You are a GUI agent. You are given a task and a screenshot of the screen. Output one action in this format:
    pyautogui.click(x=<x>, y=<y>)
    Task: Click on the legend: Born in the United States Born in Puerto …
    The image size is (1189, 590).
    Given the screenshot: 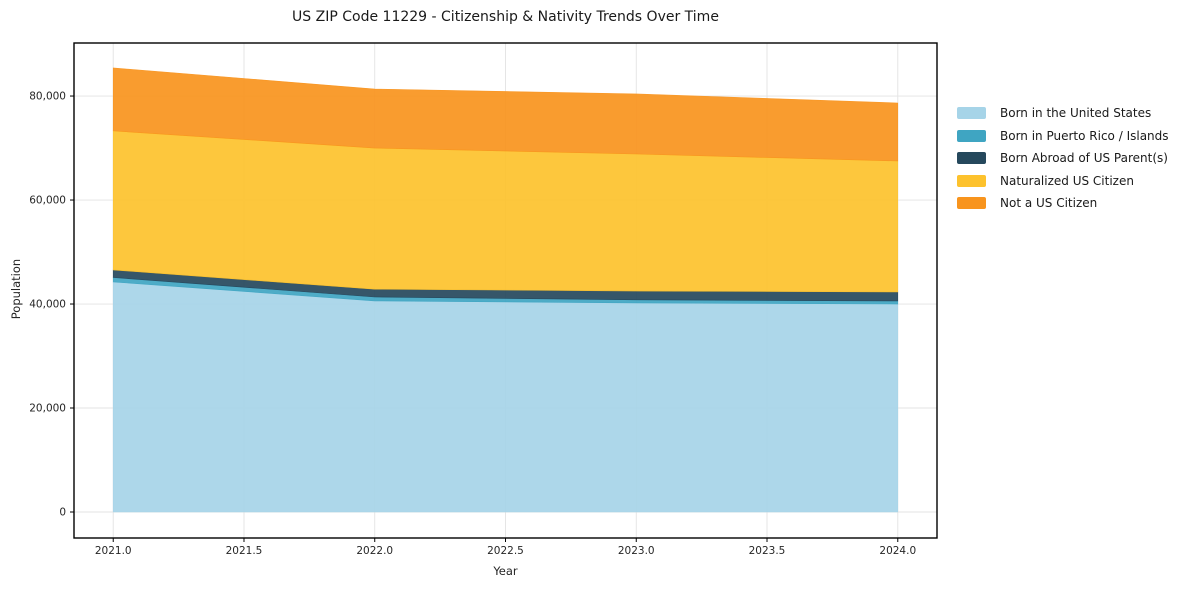 What is the action you would take?
    pyautogui.click(x=1063, y=158)
    